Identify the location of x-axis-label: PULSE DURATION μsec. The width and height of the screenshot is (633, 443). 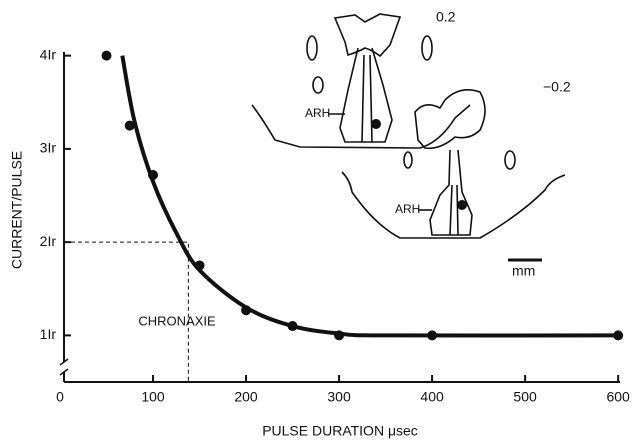
(340, 431).